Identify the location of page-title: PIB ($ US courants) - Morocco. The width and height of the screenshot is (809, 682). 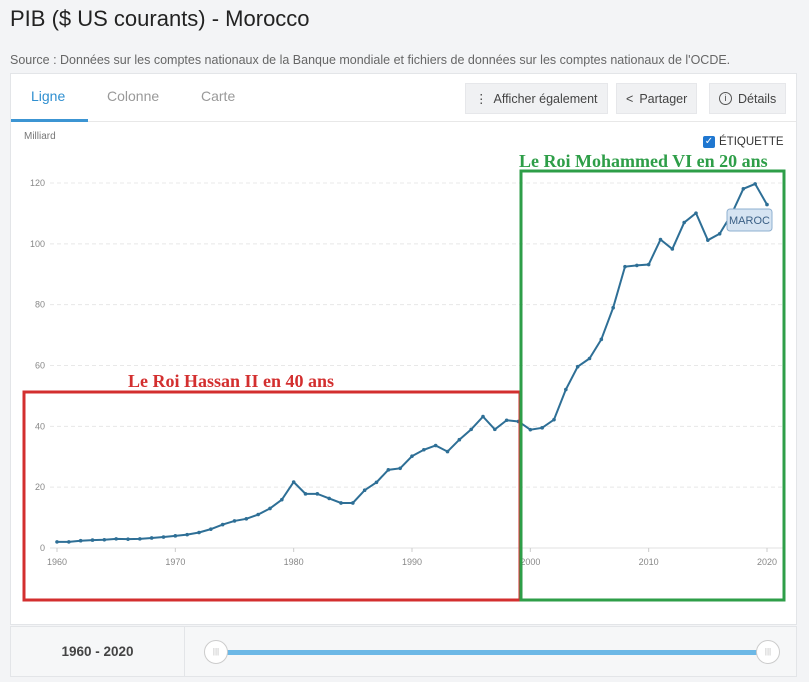
(160, 18).